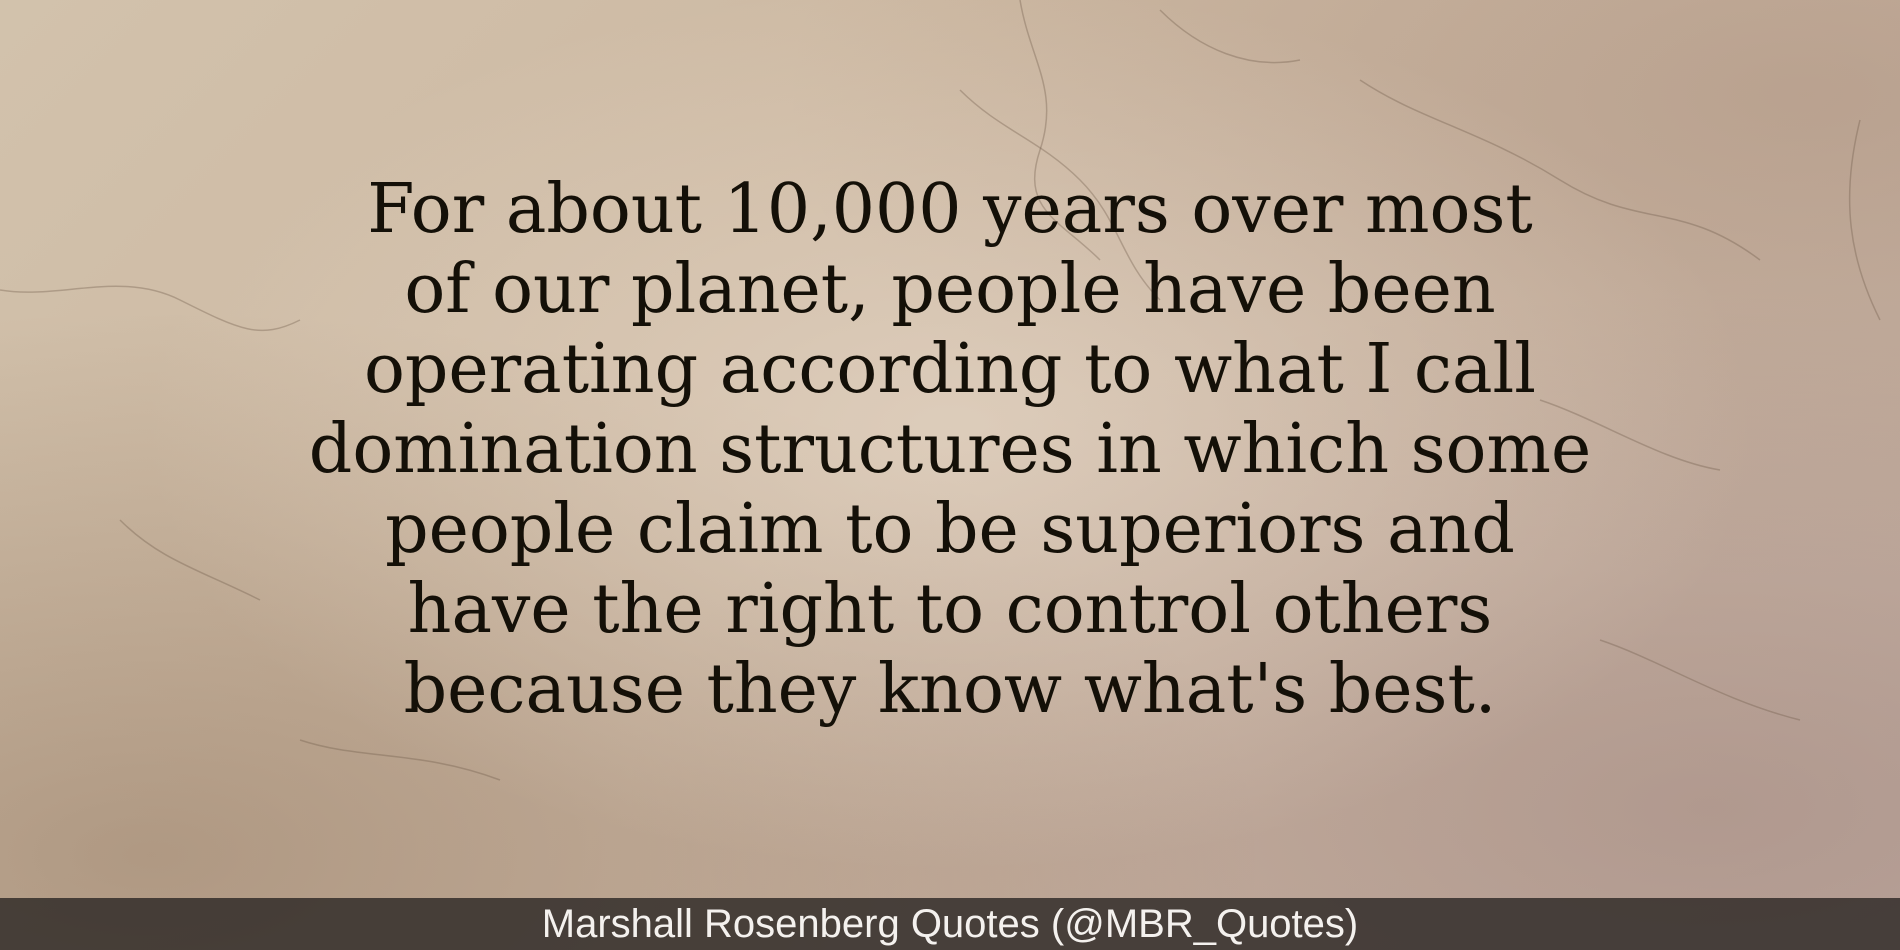 The width and height of the screenshot is (1900, 950). What do you see at coordinates (950, 689) in the screenshot?
I see `quote-line: because they know what's best.` at bounding box center [950, 689].